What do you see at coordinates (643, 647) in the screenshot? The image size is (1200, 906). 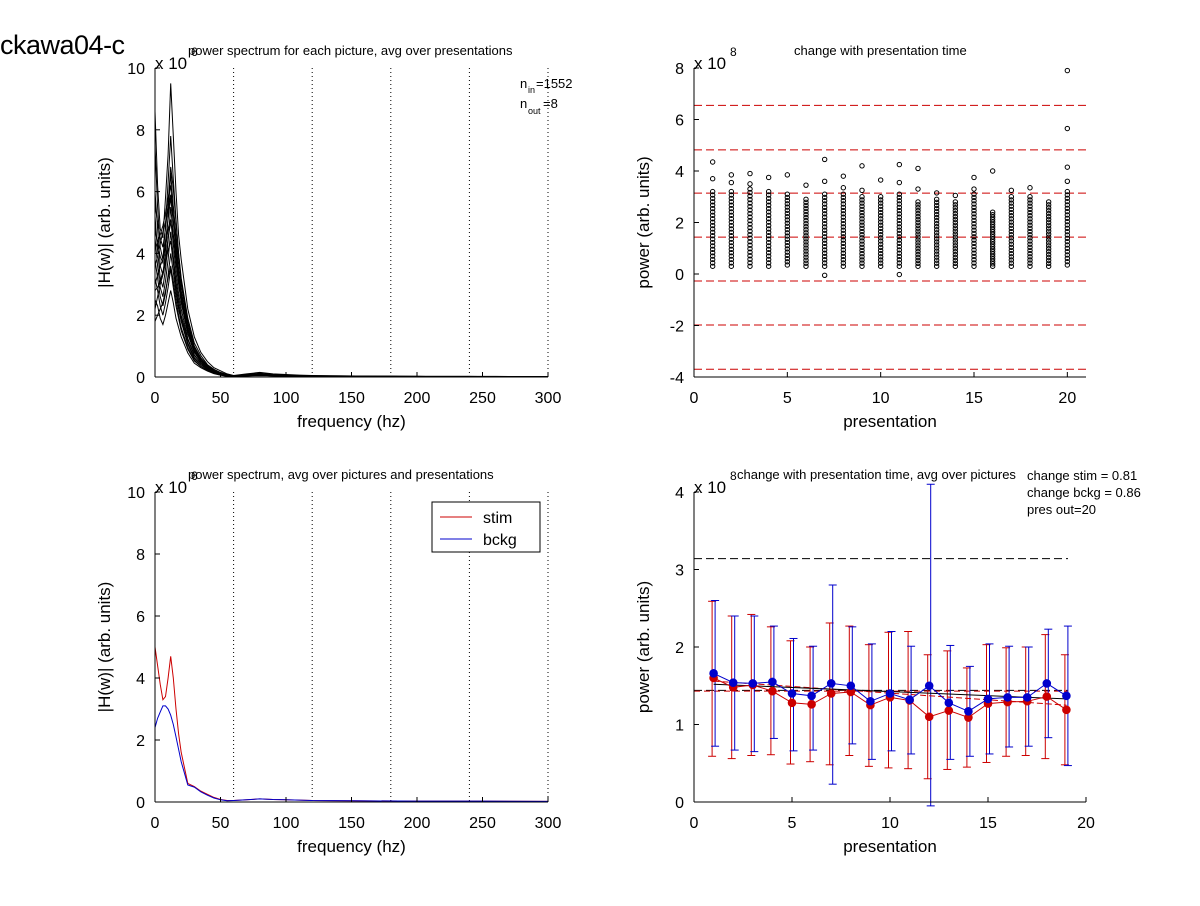 I see `y-axis-label: power (arb. units)` at bounding box center [643, 647].